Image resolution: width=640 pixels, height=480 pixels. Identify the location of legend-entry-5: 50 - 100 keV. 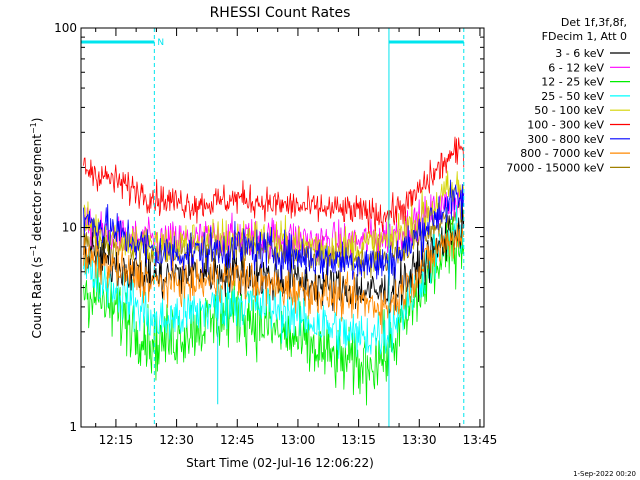
(569, 110).